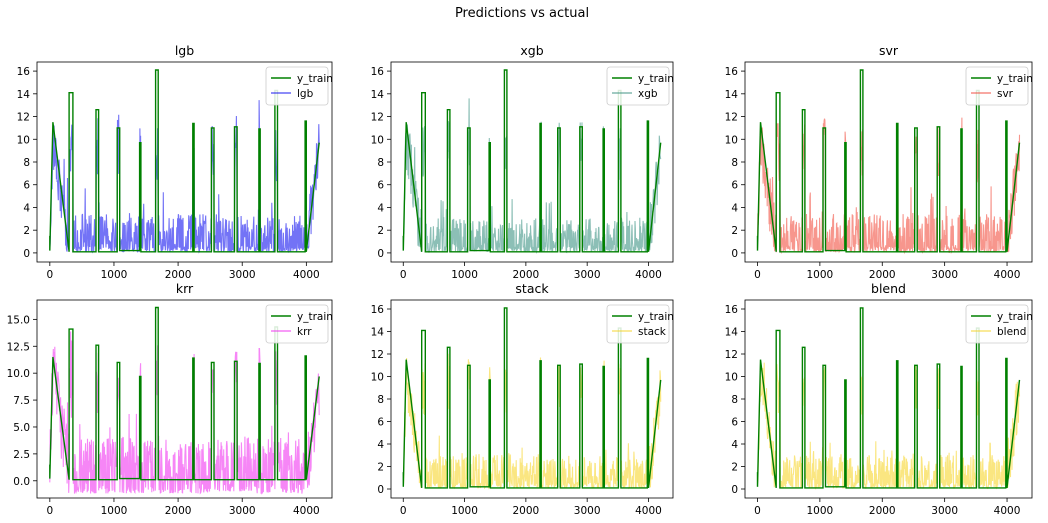 The image size is (1048, 523). What do you see at coordinates (888, 186) in the screenshot?
I see `series-svr-line` at bounding box center [888, 186].